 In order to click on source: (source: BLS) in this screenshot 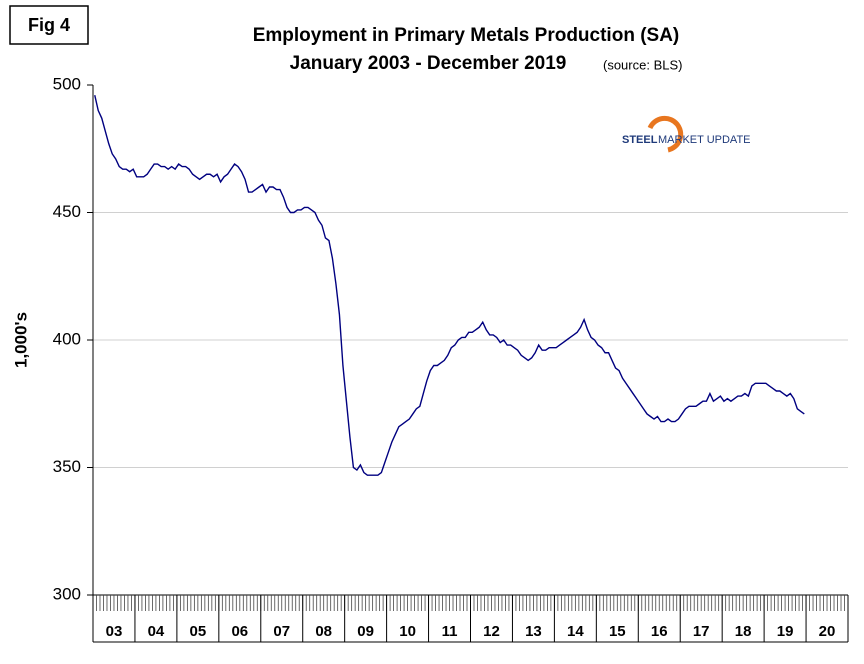, I will do `click(642, 64)`.